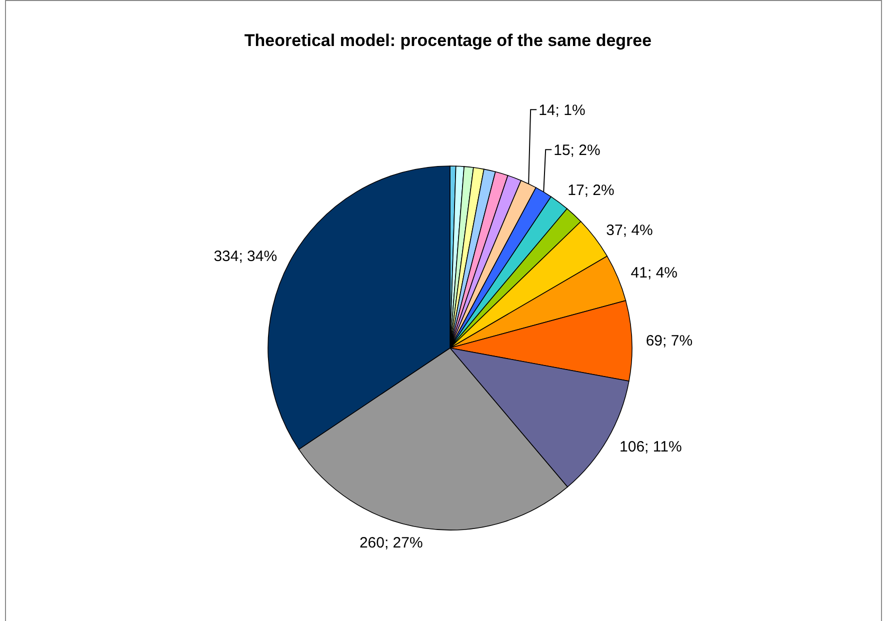  Describe the element at coordinates (629, 230) in the screenshot. I see `data-label: 37; 4%` at that location.